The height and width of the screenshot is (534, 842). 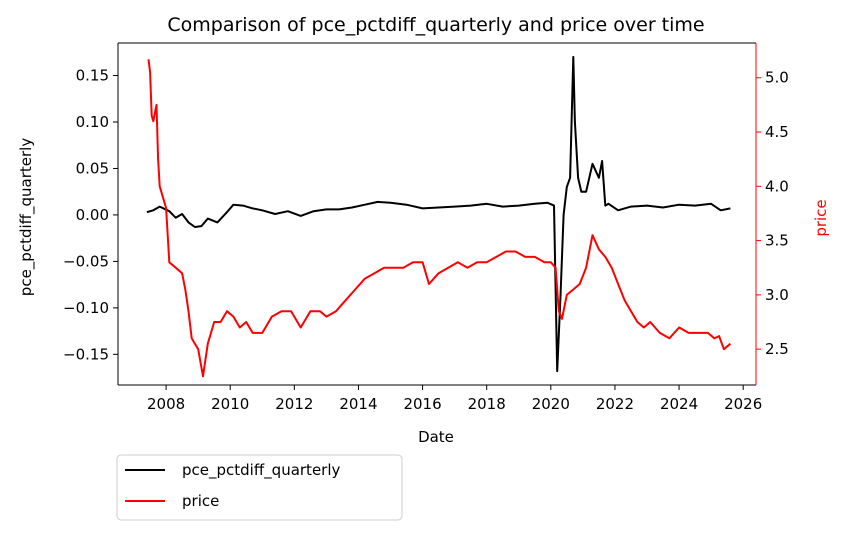 What do you see at coordinates (230, 404) in the screenshot?
I see `x-tick-label: 2010` at bounding box center [230, 404].